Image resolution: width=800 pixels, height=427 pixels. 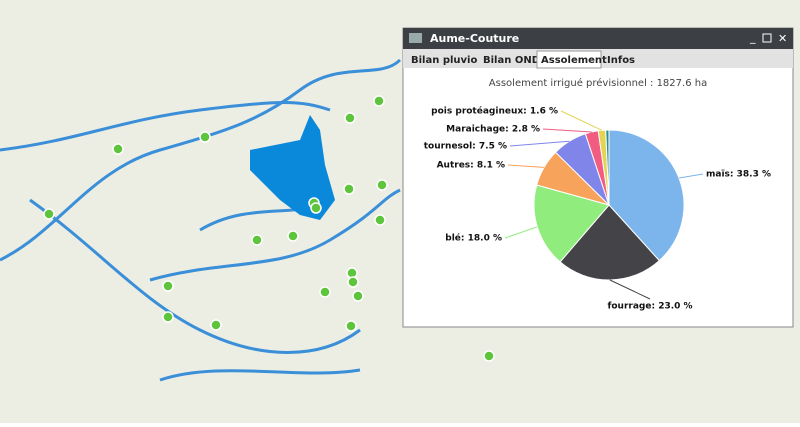 I want to click on data-label: tournesol: 7.5 %, so click(x=465, y=147).